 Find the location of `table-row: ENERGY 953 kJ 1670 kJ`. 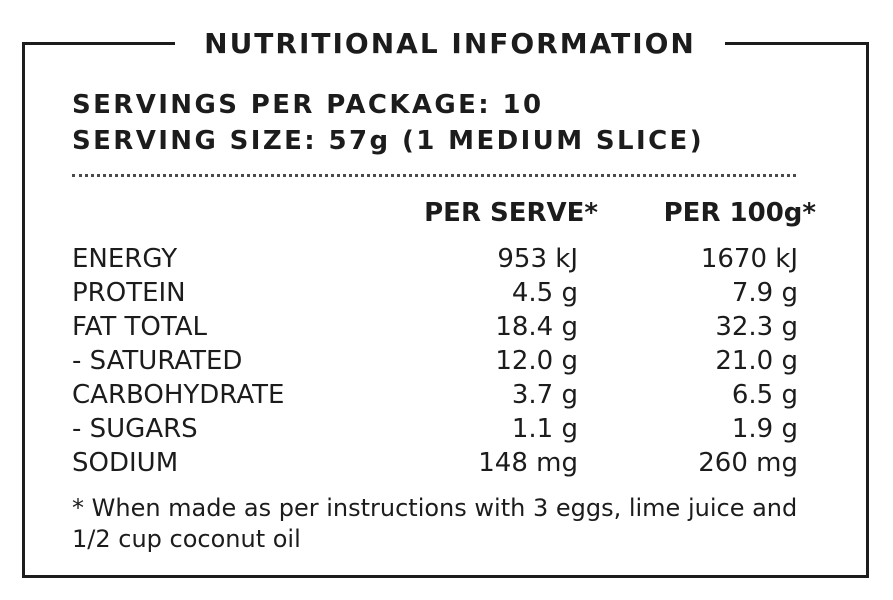

table-row: ENERGY 953 kJ 1670 kJ is located at coordinates (437, 259).